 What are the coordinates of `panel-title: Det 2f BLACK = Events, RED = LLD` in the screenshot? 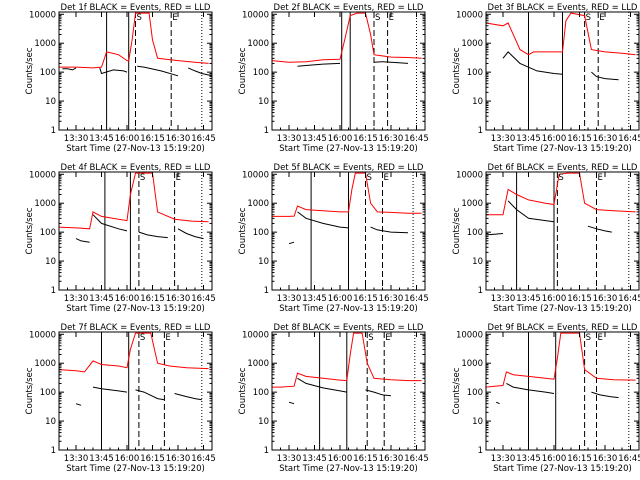 It's located at (349, 8).